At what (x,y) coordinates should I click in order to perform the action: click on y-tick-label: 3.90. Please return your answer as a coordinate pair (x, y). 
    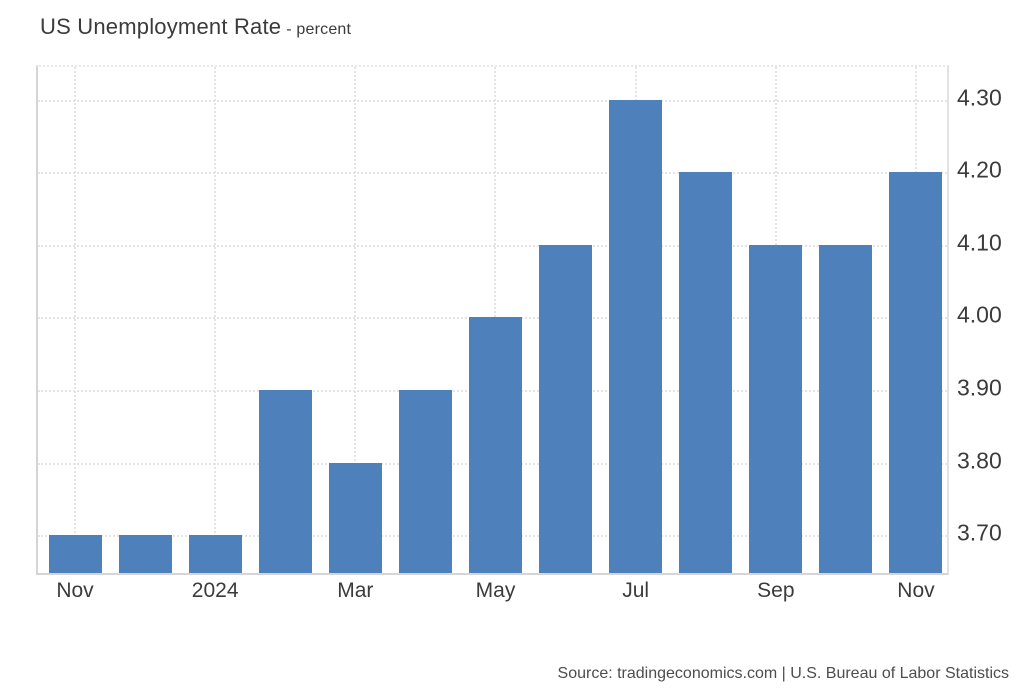
    Looking at the image, I should click on (979, 387).